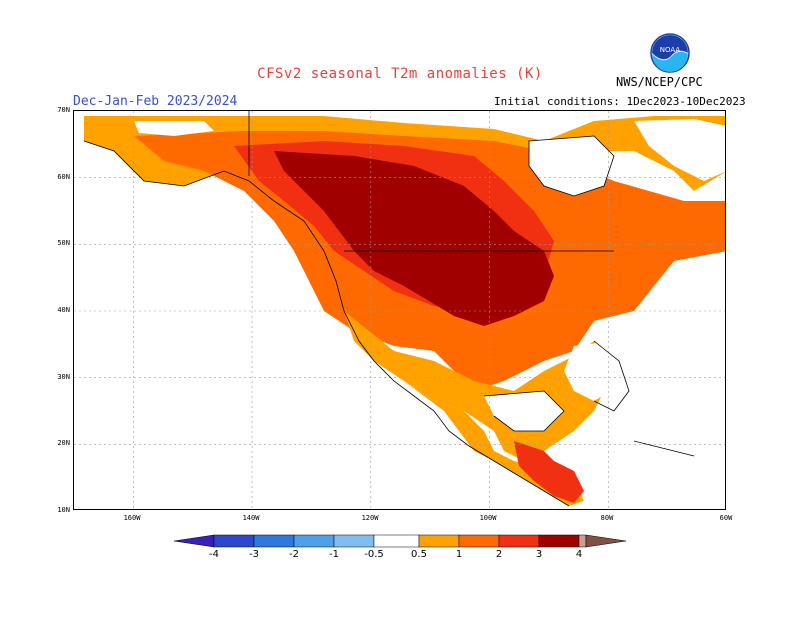  Describe the element at coordinates (155, 101) in the screenshot. I see `forecast-period: Dec-Jan-Feb 2023/2024` at that location.